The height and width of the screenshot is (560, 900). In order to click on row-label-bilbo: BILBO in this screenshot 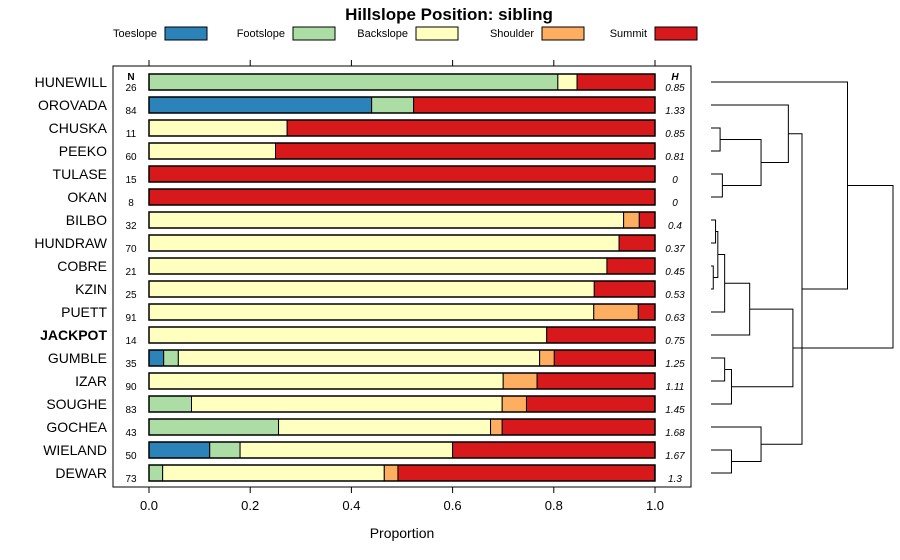, I will do `click(86, 220)`.